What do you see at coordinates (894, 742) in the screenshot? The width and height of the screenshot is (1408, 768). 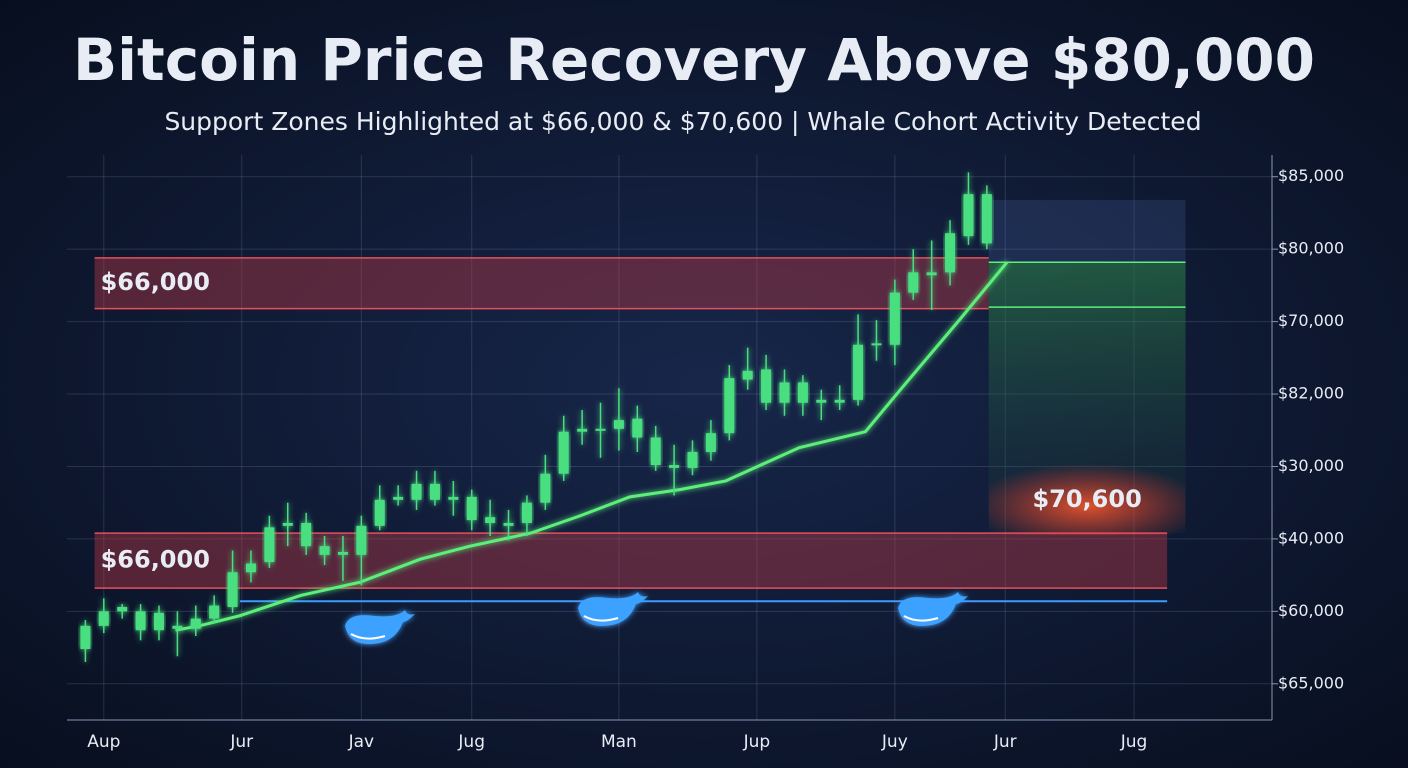 I see `x-tick-label: Juy` at bounding box center [894, 742].